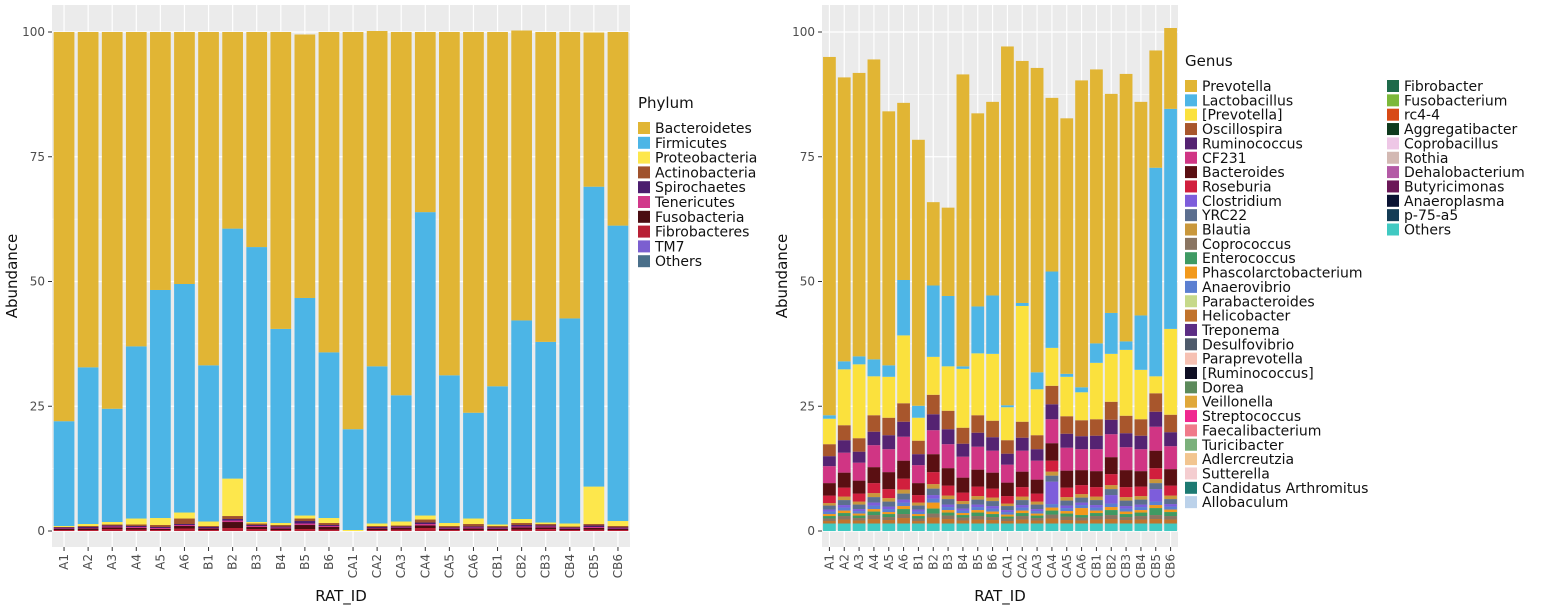 The height and width of the screenshot is (608, 1550). Describe the element at coordinates (1245, 503) in the screenshot. I see `legend-label: Allobaculum` at that location.